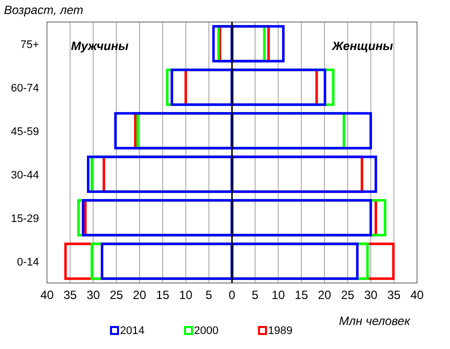  What do you see at coordinates (280, 331) in the screenshot?
I see `legend-label: 1989` at bounding box center [280, 331].